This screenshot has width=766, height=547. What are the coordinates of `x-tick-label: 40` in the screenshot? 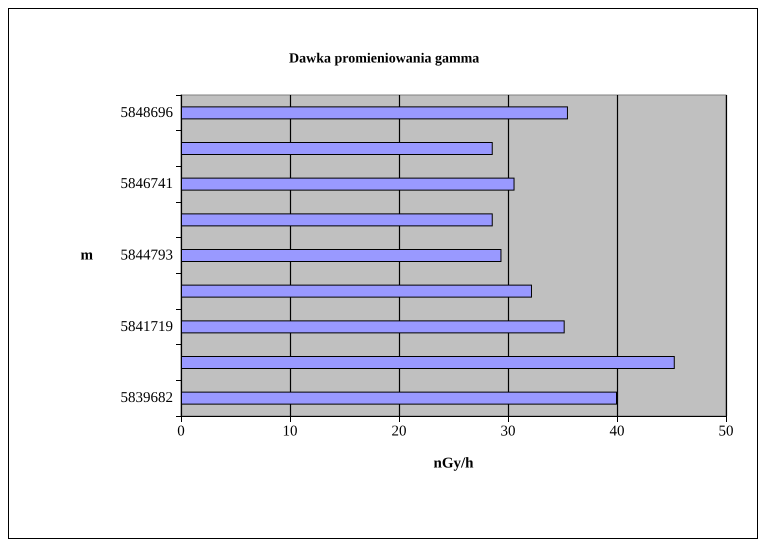 It's located at (617, 432).